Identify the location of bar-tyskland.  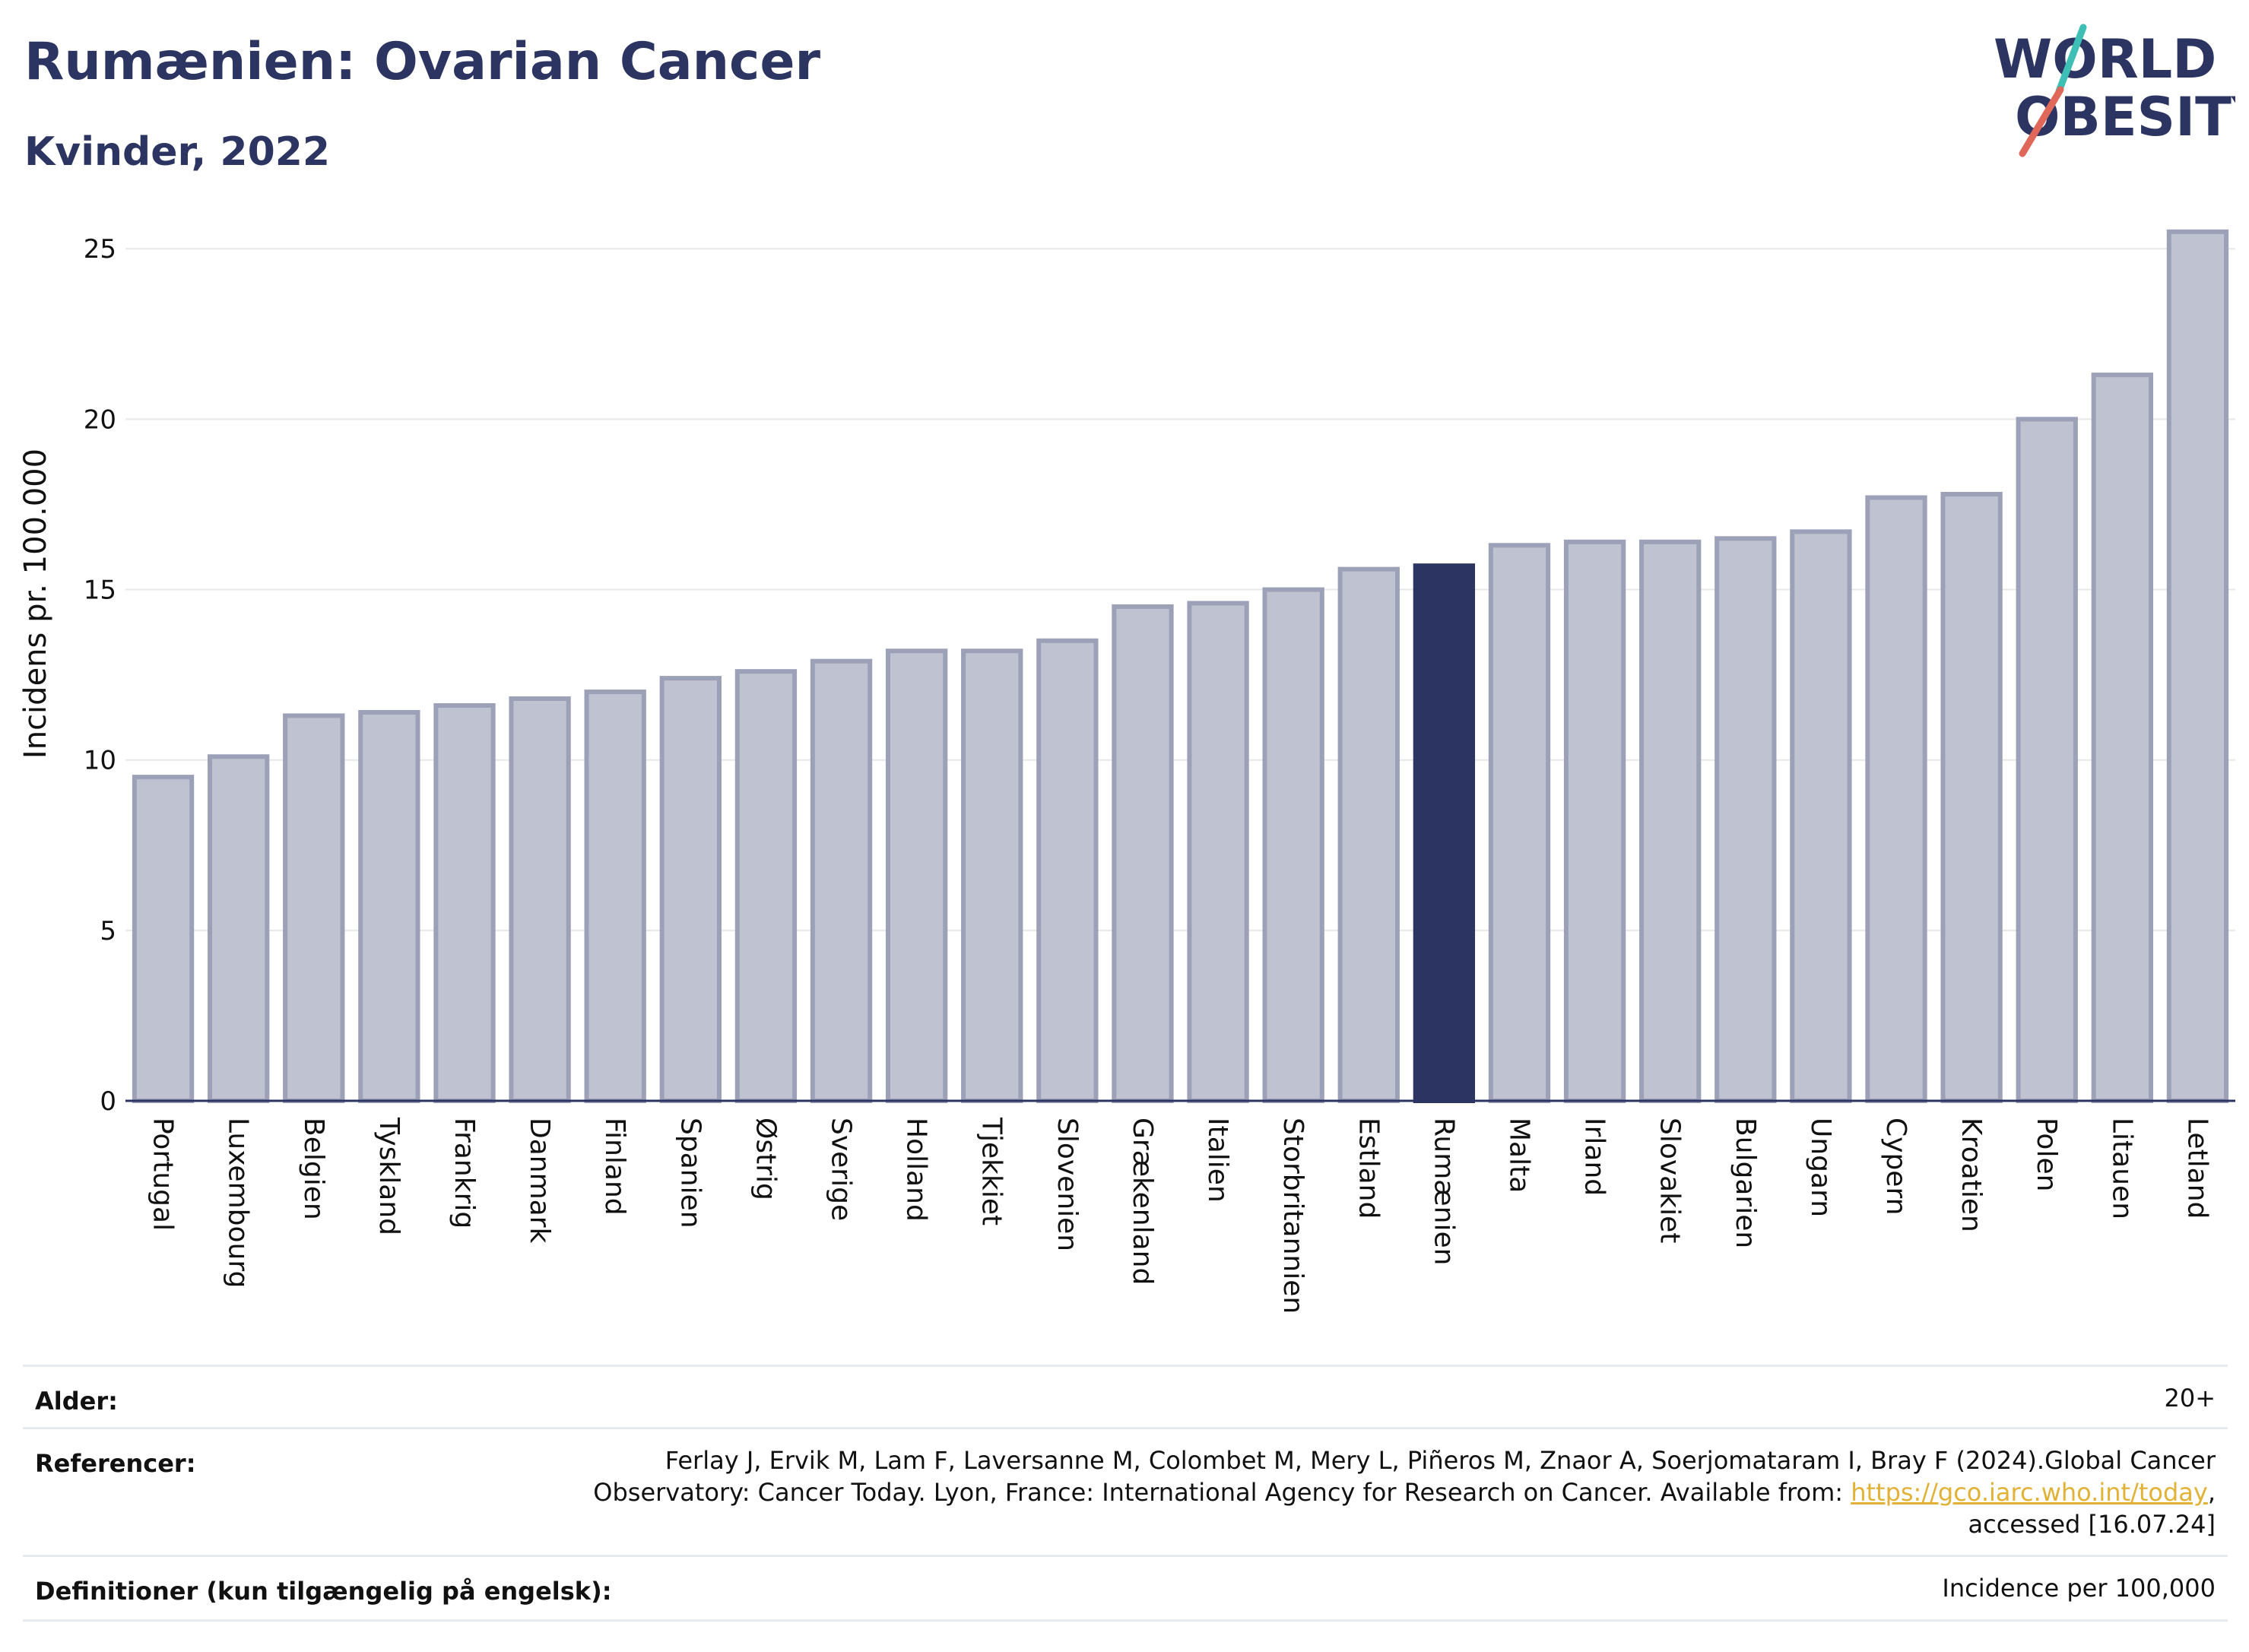
(389, 906).